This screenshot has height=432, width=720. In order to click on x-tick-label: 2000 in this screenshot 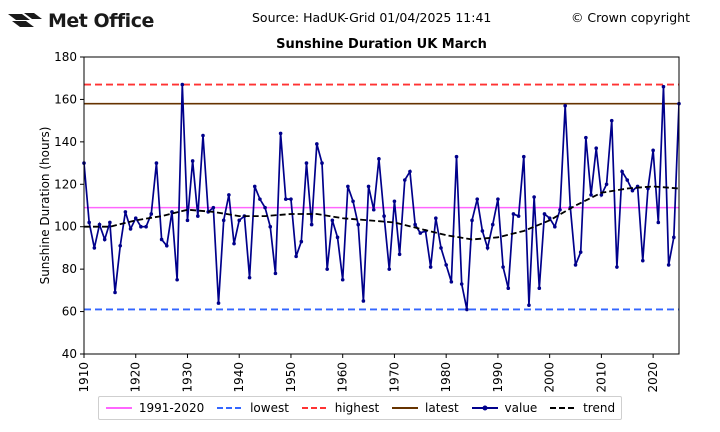, I will do `click(550, 377)`.